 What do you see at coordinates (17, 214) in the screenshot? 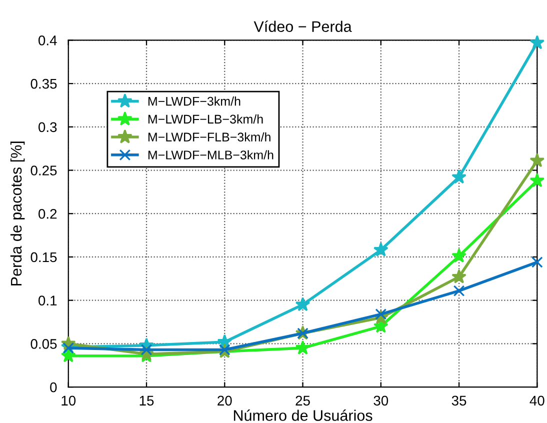
I see `y-axis-title: Perda de pacotes [%]` at bounding box center [17, 214].